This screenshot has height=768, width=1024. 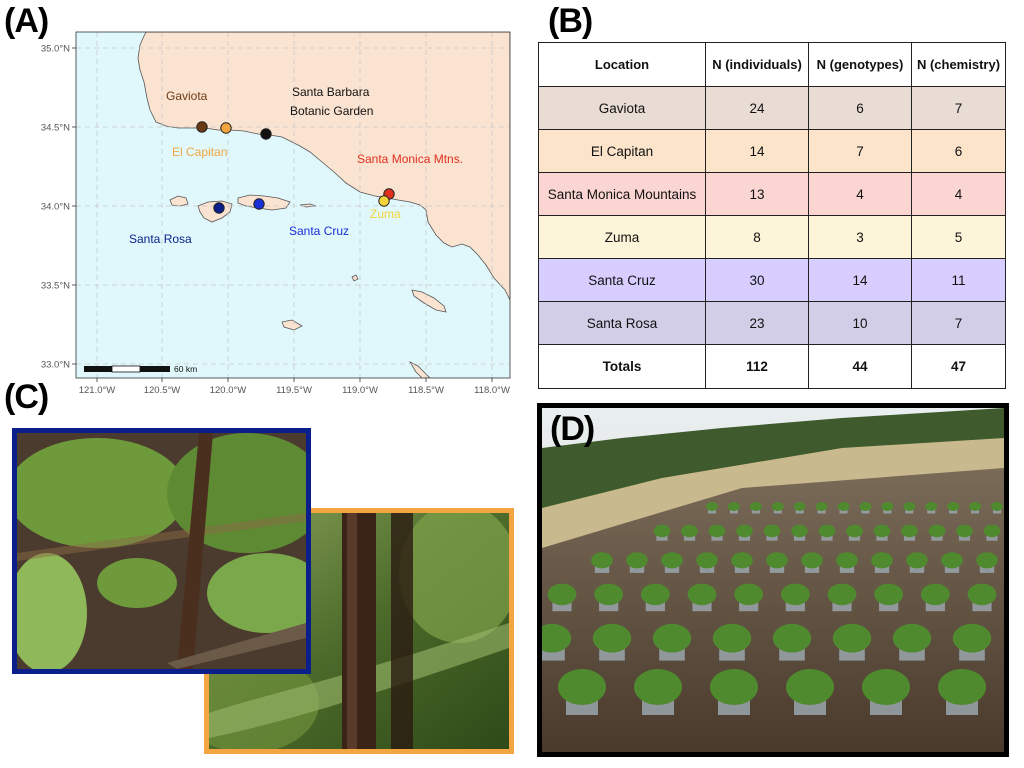 I want to click on column-header-individuals: N (individuals), so click(x=757, y=64).